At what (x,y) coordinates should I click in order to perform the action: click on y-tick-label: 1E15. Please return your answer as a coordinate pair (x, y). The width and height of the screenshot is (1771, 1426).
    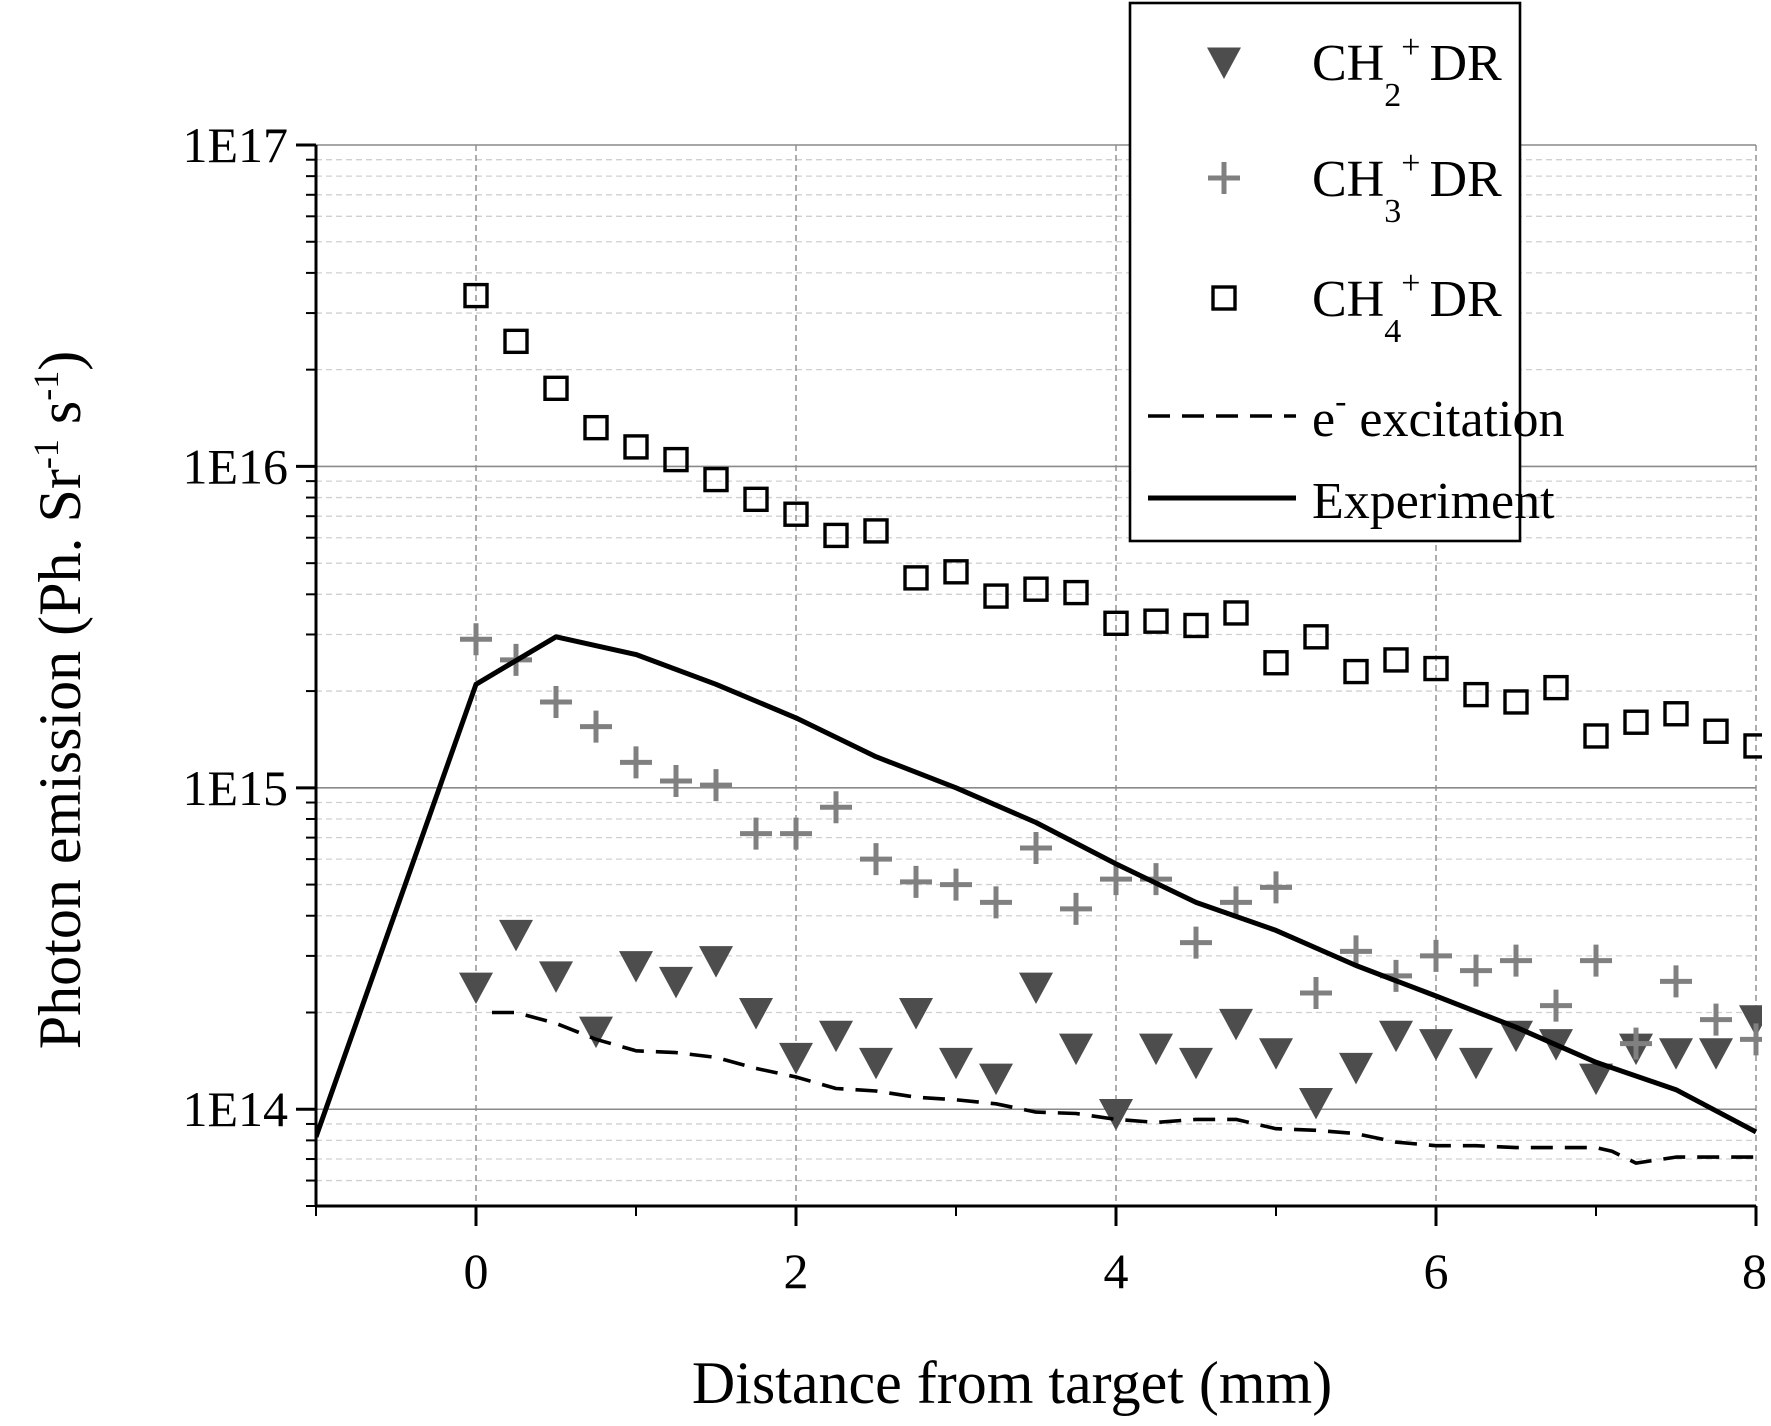
    Looking at the image, I should click on (235, 788).